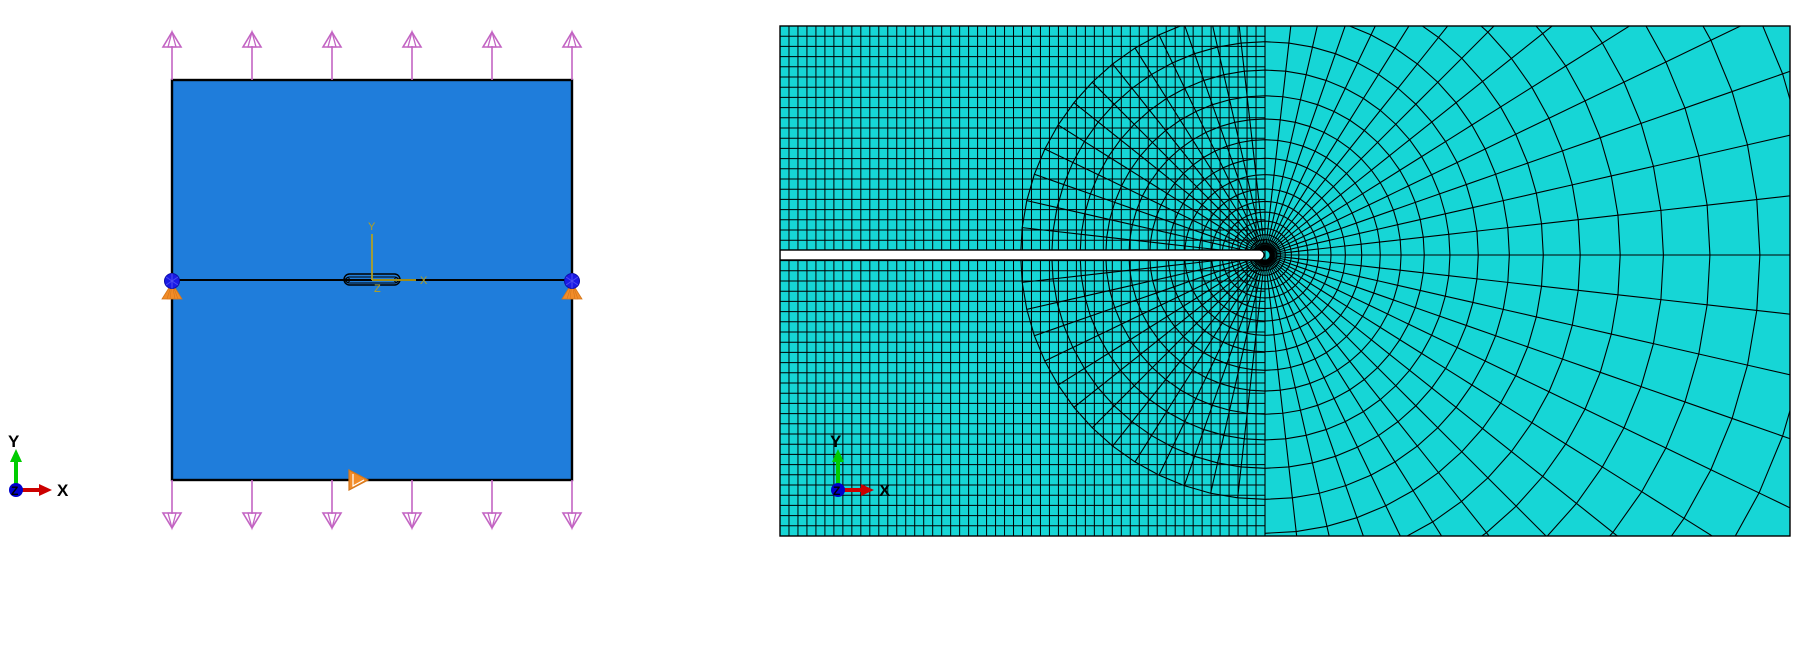  I want to click on mesh-triad-y-label: Y, so click(836, 441).